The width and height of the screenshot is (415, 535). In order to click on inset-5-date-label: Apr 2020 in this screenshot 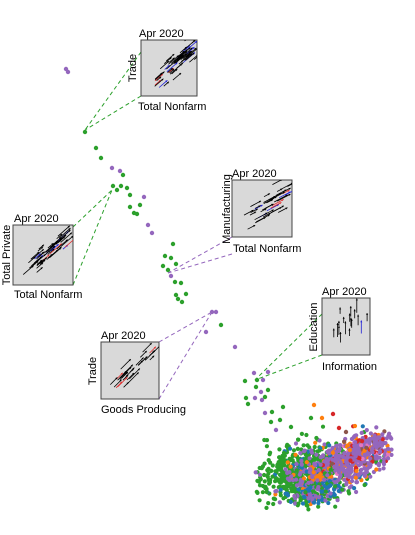, I will do `click(123, 336)`.